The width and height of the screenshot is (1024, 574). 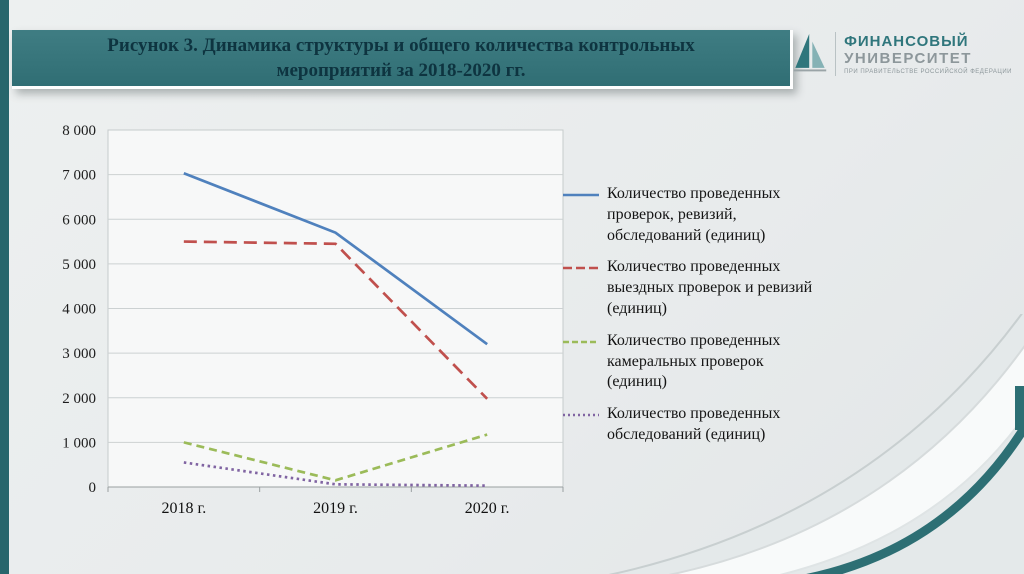 I want to click on y-tick-label: 2 000, so click(x=79, y=399).